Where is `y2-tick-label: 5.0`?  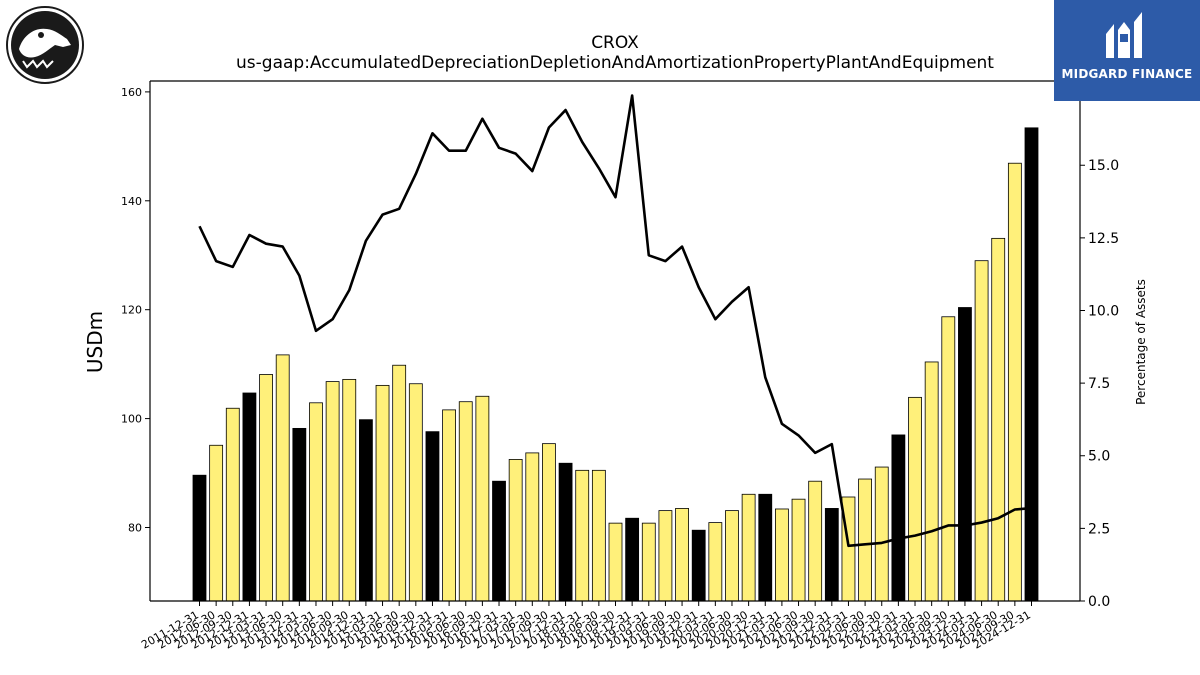
y2-tick-label: 5.0 is located at coordinates (1099, 457).